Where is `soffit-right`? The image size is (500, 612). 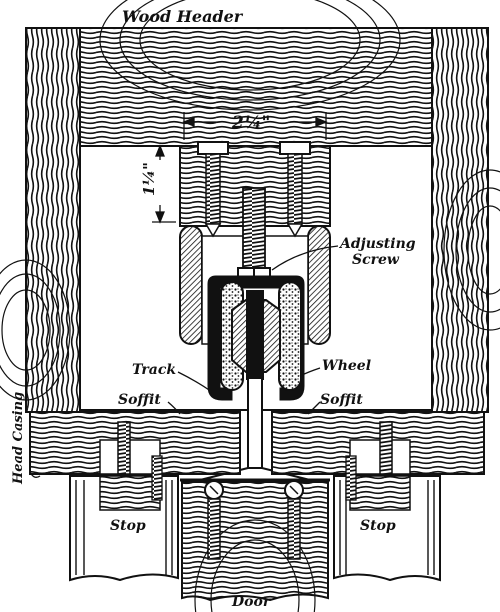
soffit-right is located at coordinates (378, 443).